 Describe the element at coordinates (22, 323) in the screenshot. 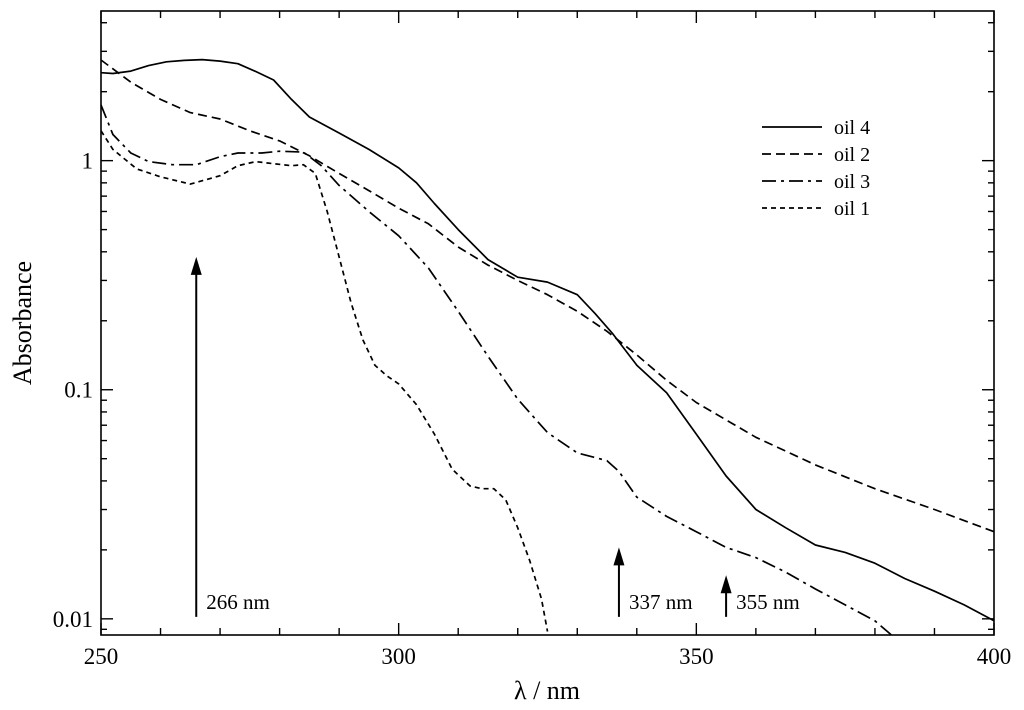

I see `y-axis-label: Absorbance` at that location.